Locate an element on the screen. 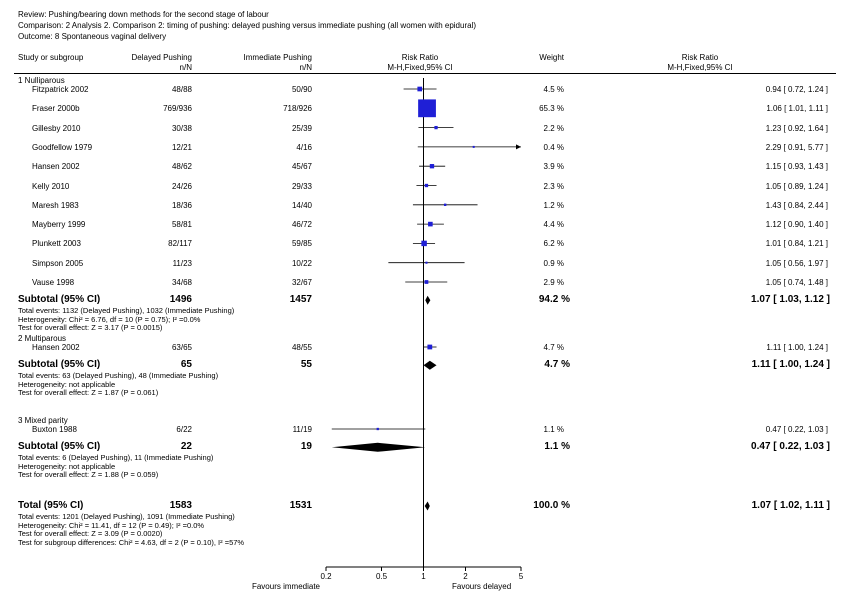 The height and width of the screenshot is (594, 850). study-ci: 1.23 [ 0.92, 1.64 ] is located at coordinates (796, 128).